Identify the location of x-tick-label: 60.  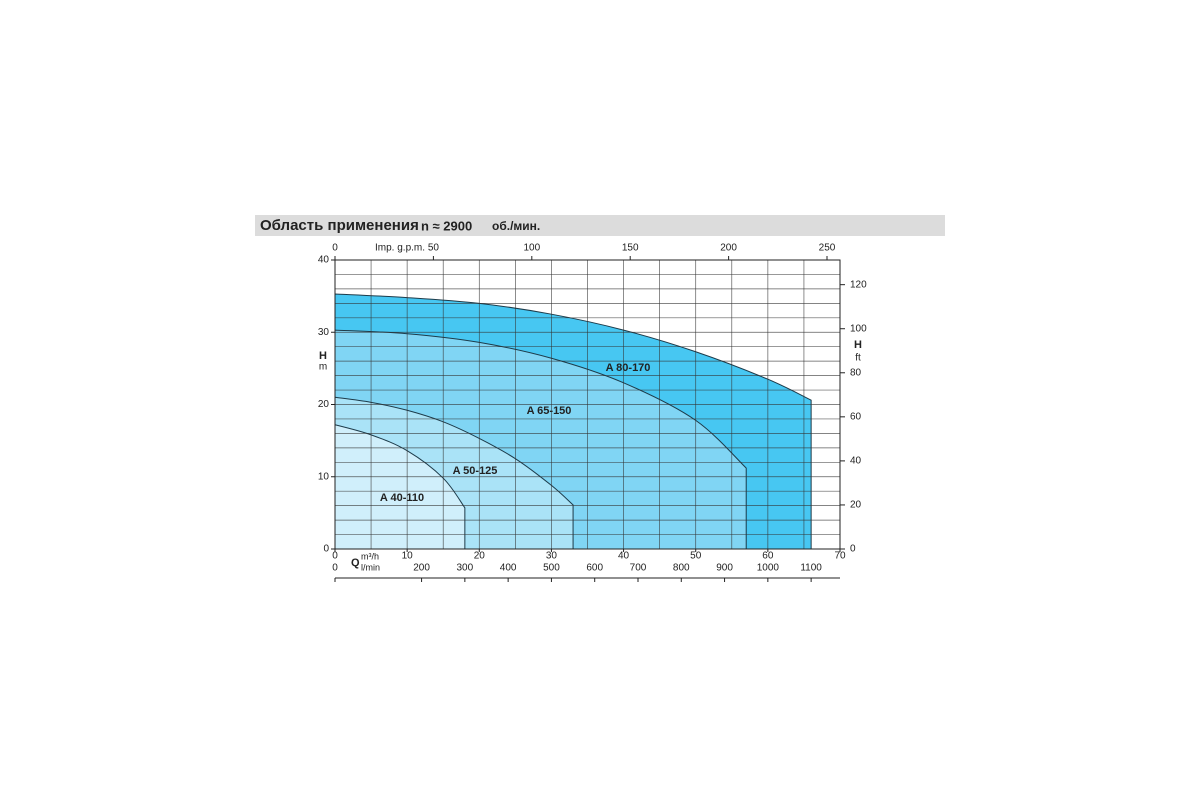
(768, 556).